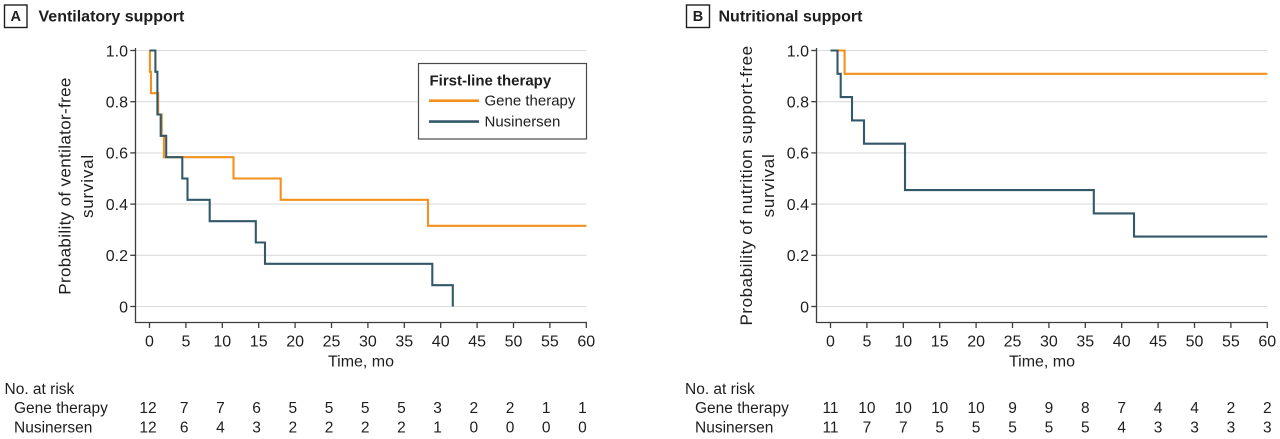 The image size is (1280, 439). I want to click on svg-text: First-line therapy, so click(491, 80).